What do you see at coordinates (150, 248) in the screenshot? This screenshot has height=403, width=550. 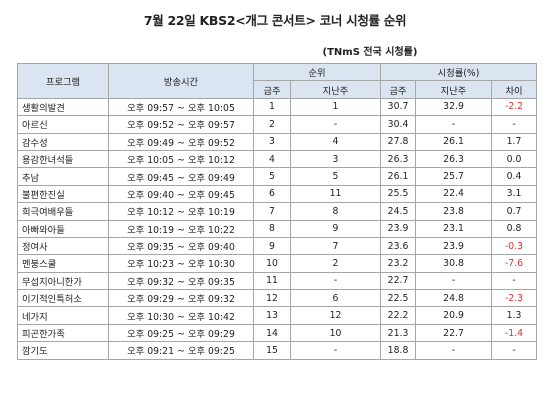 I see `airtime-start: 오후 09:35` at bounding box center [150, 248].